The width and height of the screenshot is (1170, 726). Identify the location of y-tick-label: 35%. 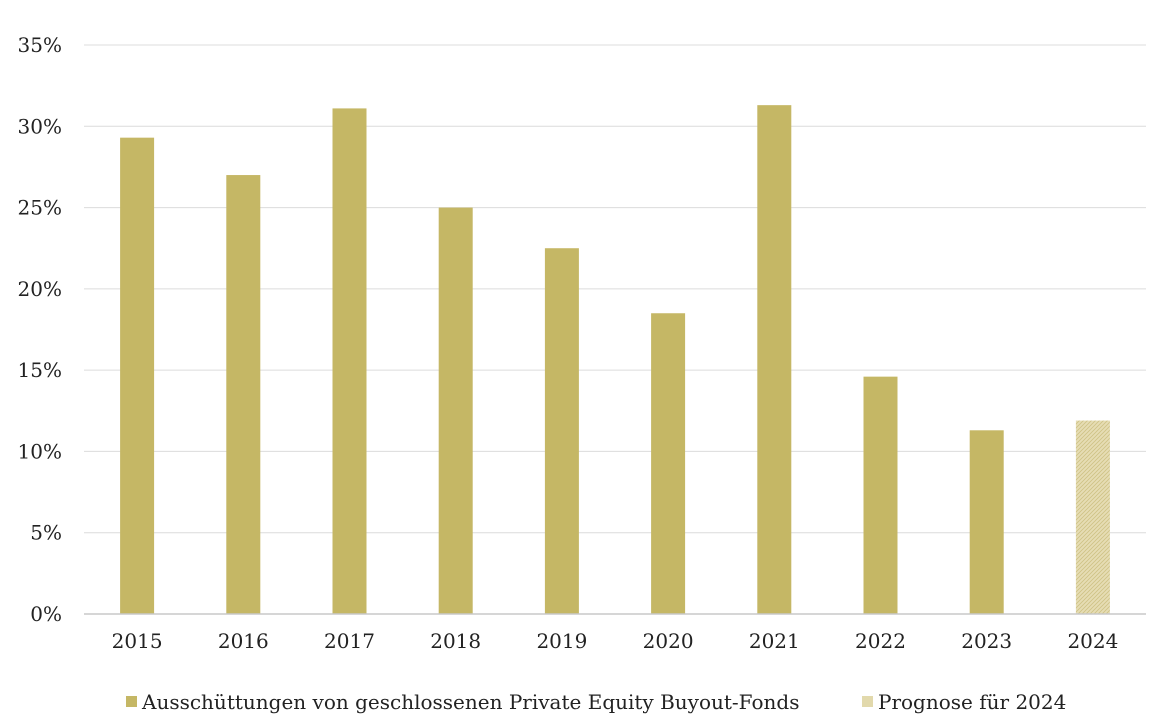
(40, 45).